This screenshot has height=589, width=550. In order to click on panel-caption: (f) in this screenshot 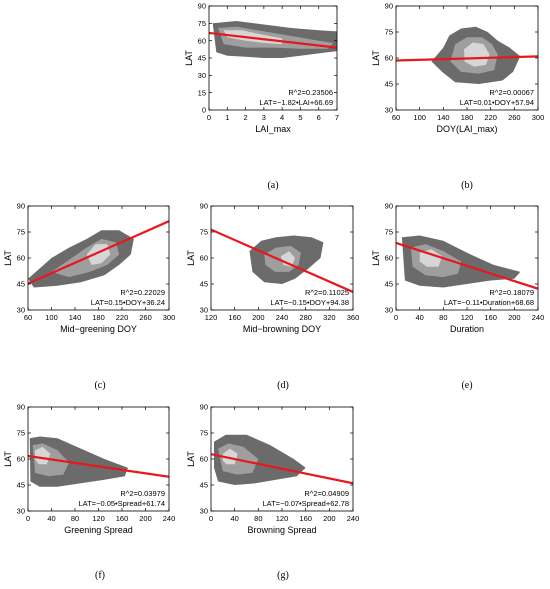, I will do `click(100, 575)`.